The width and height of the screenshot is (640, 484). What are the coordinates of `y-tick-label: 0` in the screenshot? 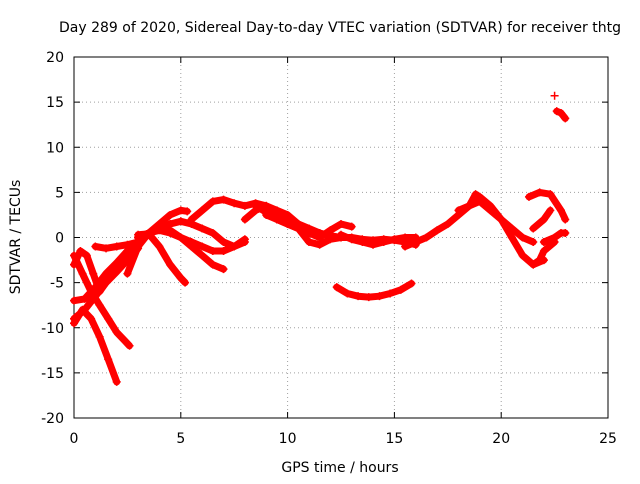 It's located at (59, 239).